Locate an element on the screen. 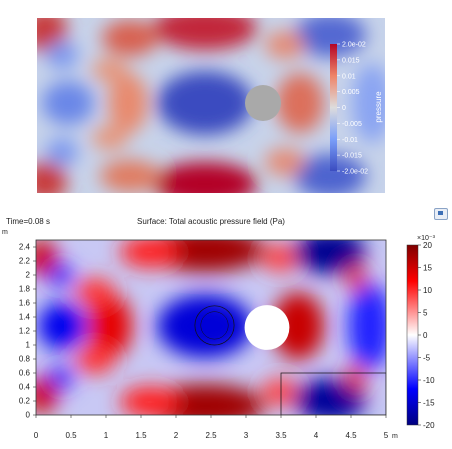 This screenshot has height=449, width=452. y-tick-label: 0.8 is located at coordinates (25, 359).